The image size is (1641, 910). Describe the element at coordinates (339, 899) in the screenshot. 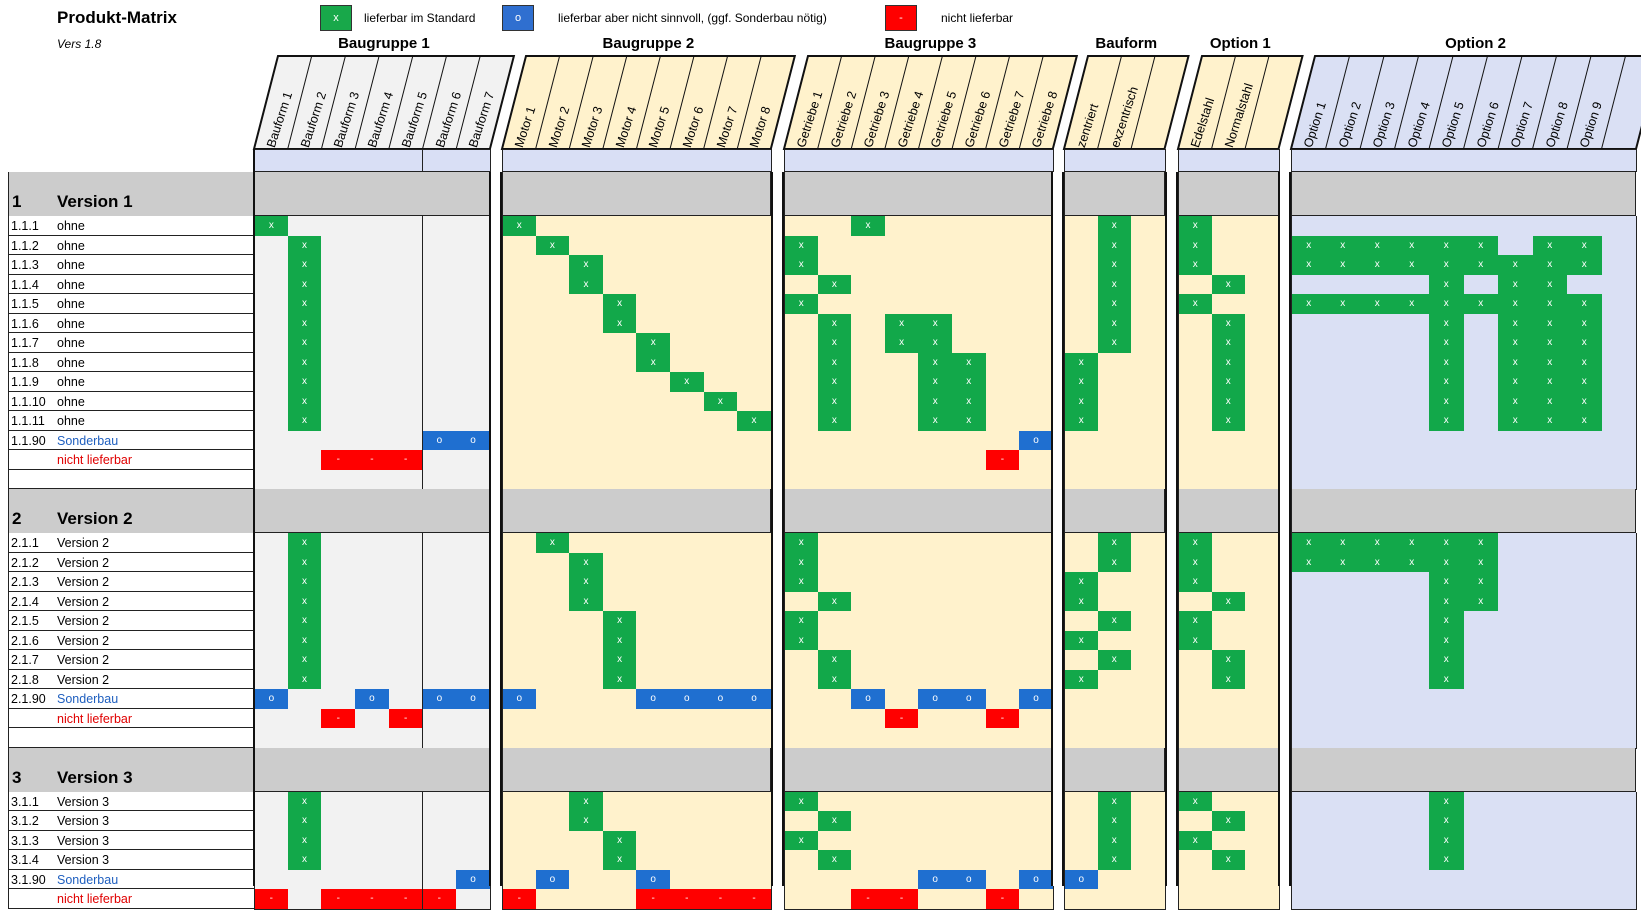

I see `matrix-cell: -` at that location.